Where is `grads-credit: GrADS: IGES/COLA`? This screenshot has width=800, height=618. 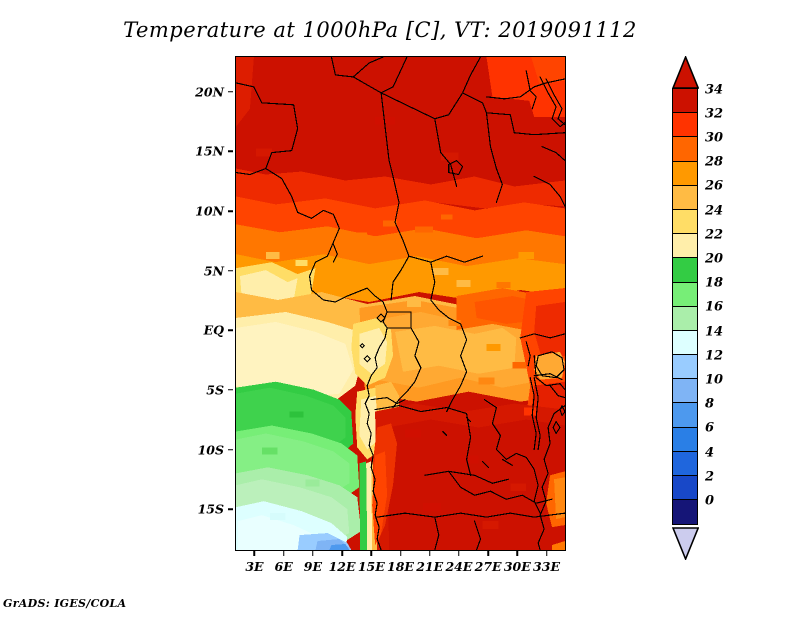 grads-credit: GrADS: IGES/COLA is located at coordinates (65, 603).